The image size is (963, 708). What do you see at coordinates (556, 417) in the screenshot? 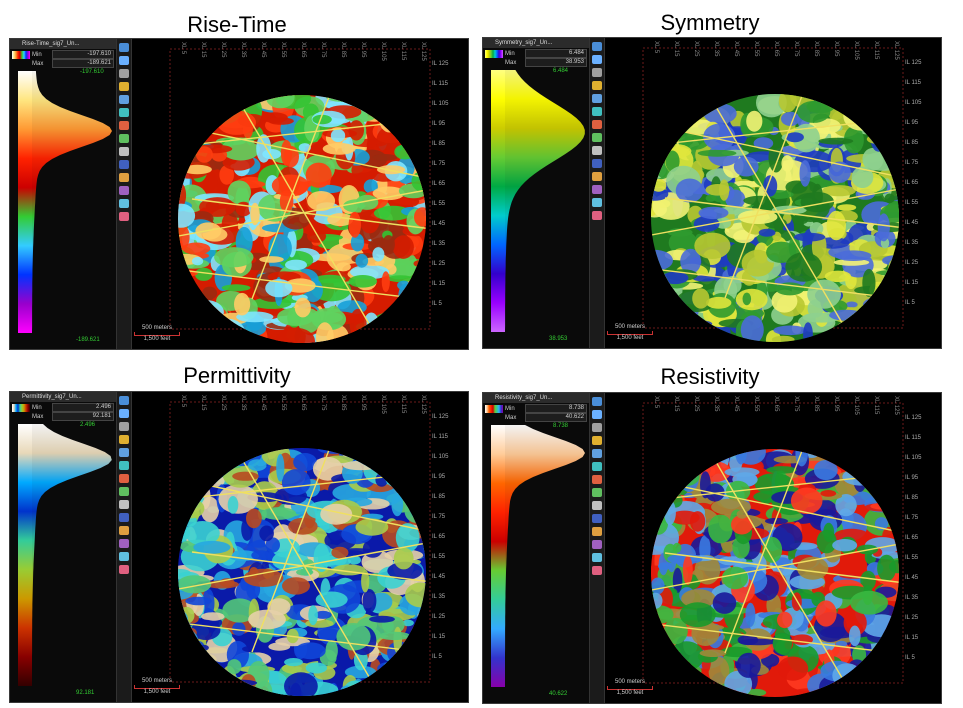
I see `max-value-field: 40.622` at bounding box center [556, 417].